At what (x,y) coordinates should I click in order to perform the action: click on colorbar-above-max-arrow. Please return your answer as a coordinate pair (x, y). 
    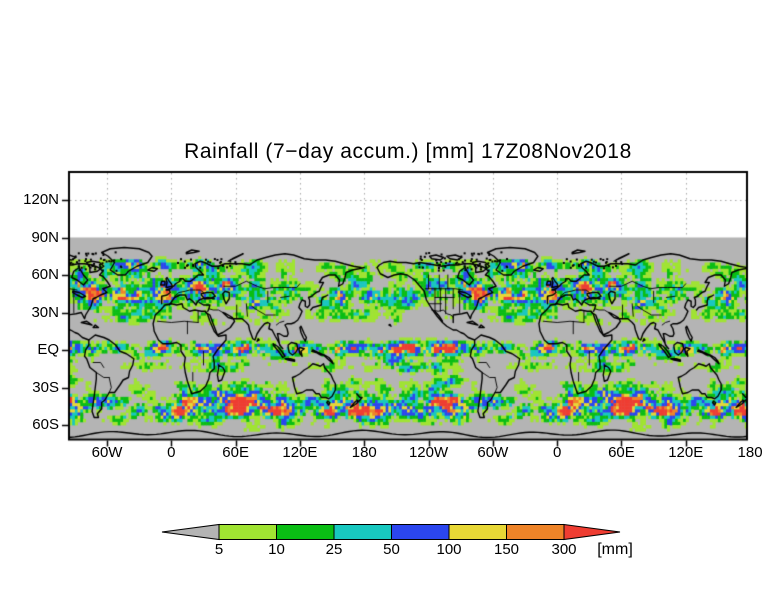
    Looking at the image, I should click on (592, 532).